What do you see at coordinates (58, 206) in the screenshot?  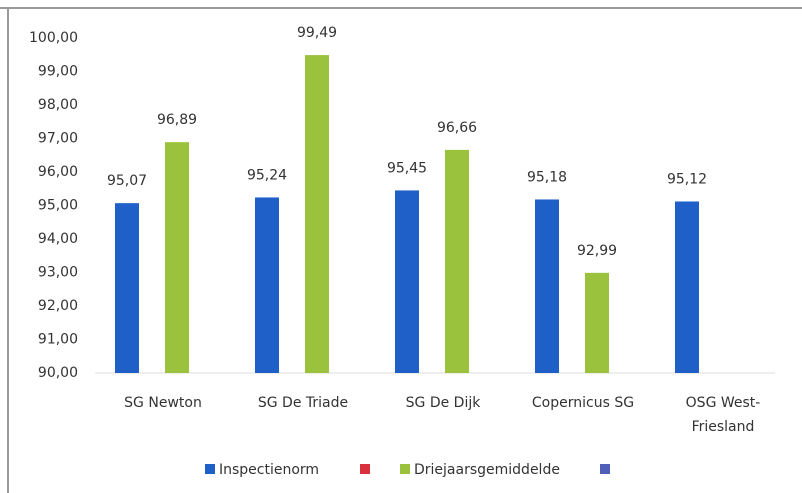 I see `y-tick-label: 95,00` at bounding box center [58, 206].